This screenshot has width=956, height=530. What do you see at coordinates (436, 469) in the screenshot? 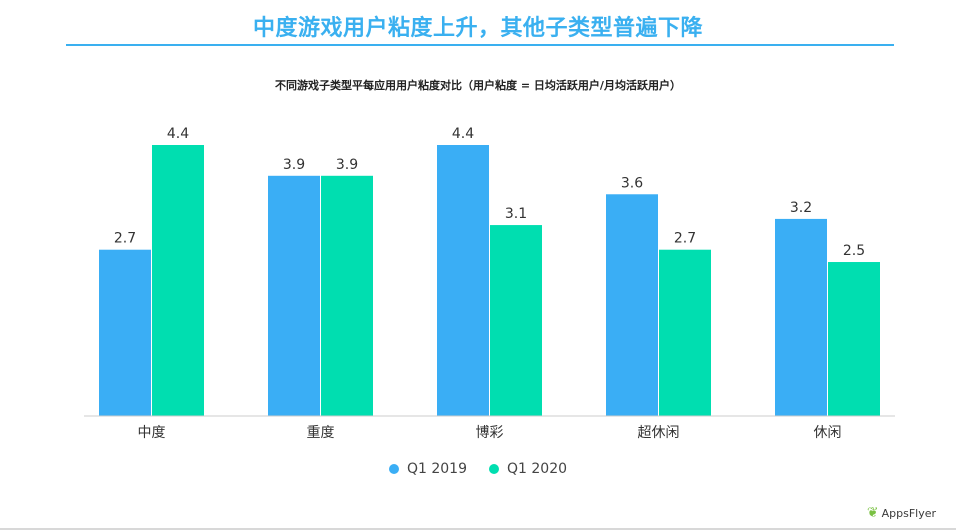
I see `legend-label-q1-2019: Q1 2019` at bounding box center [436, 469].